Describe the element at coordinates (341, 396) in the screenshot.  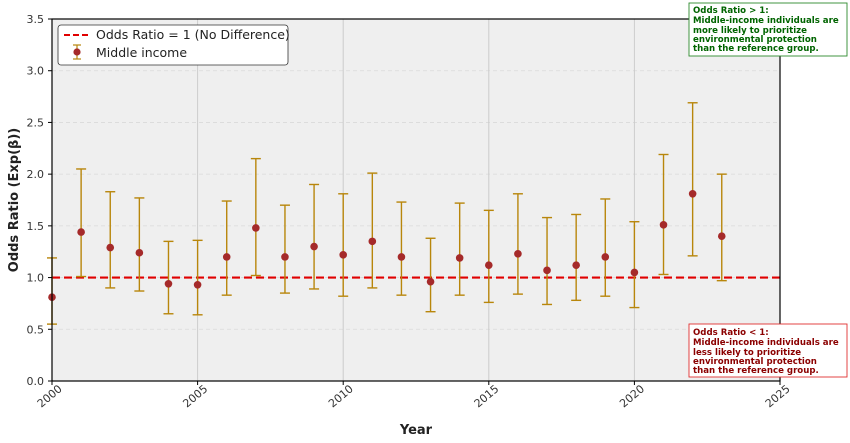
I see `x-tick-label: 2010` at that location.